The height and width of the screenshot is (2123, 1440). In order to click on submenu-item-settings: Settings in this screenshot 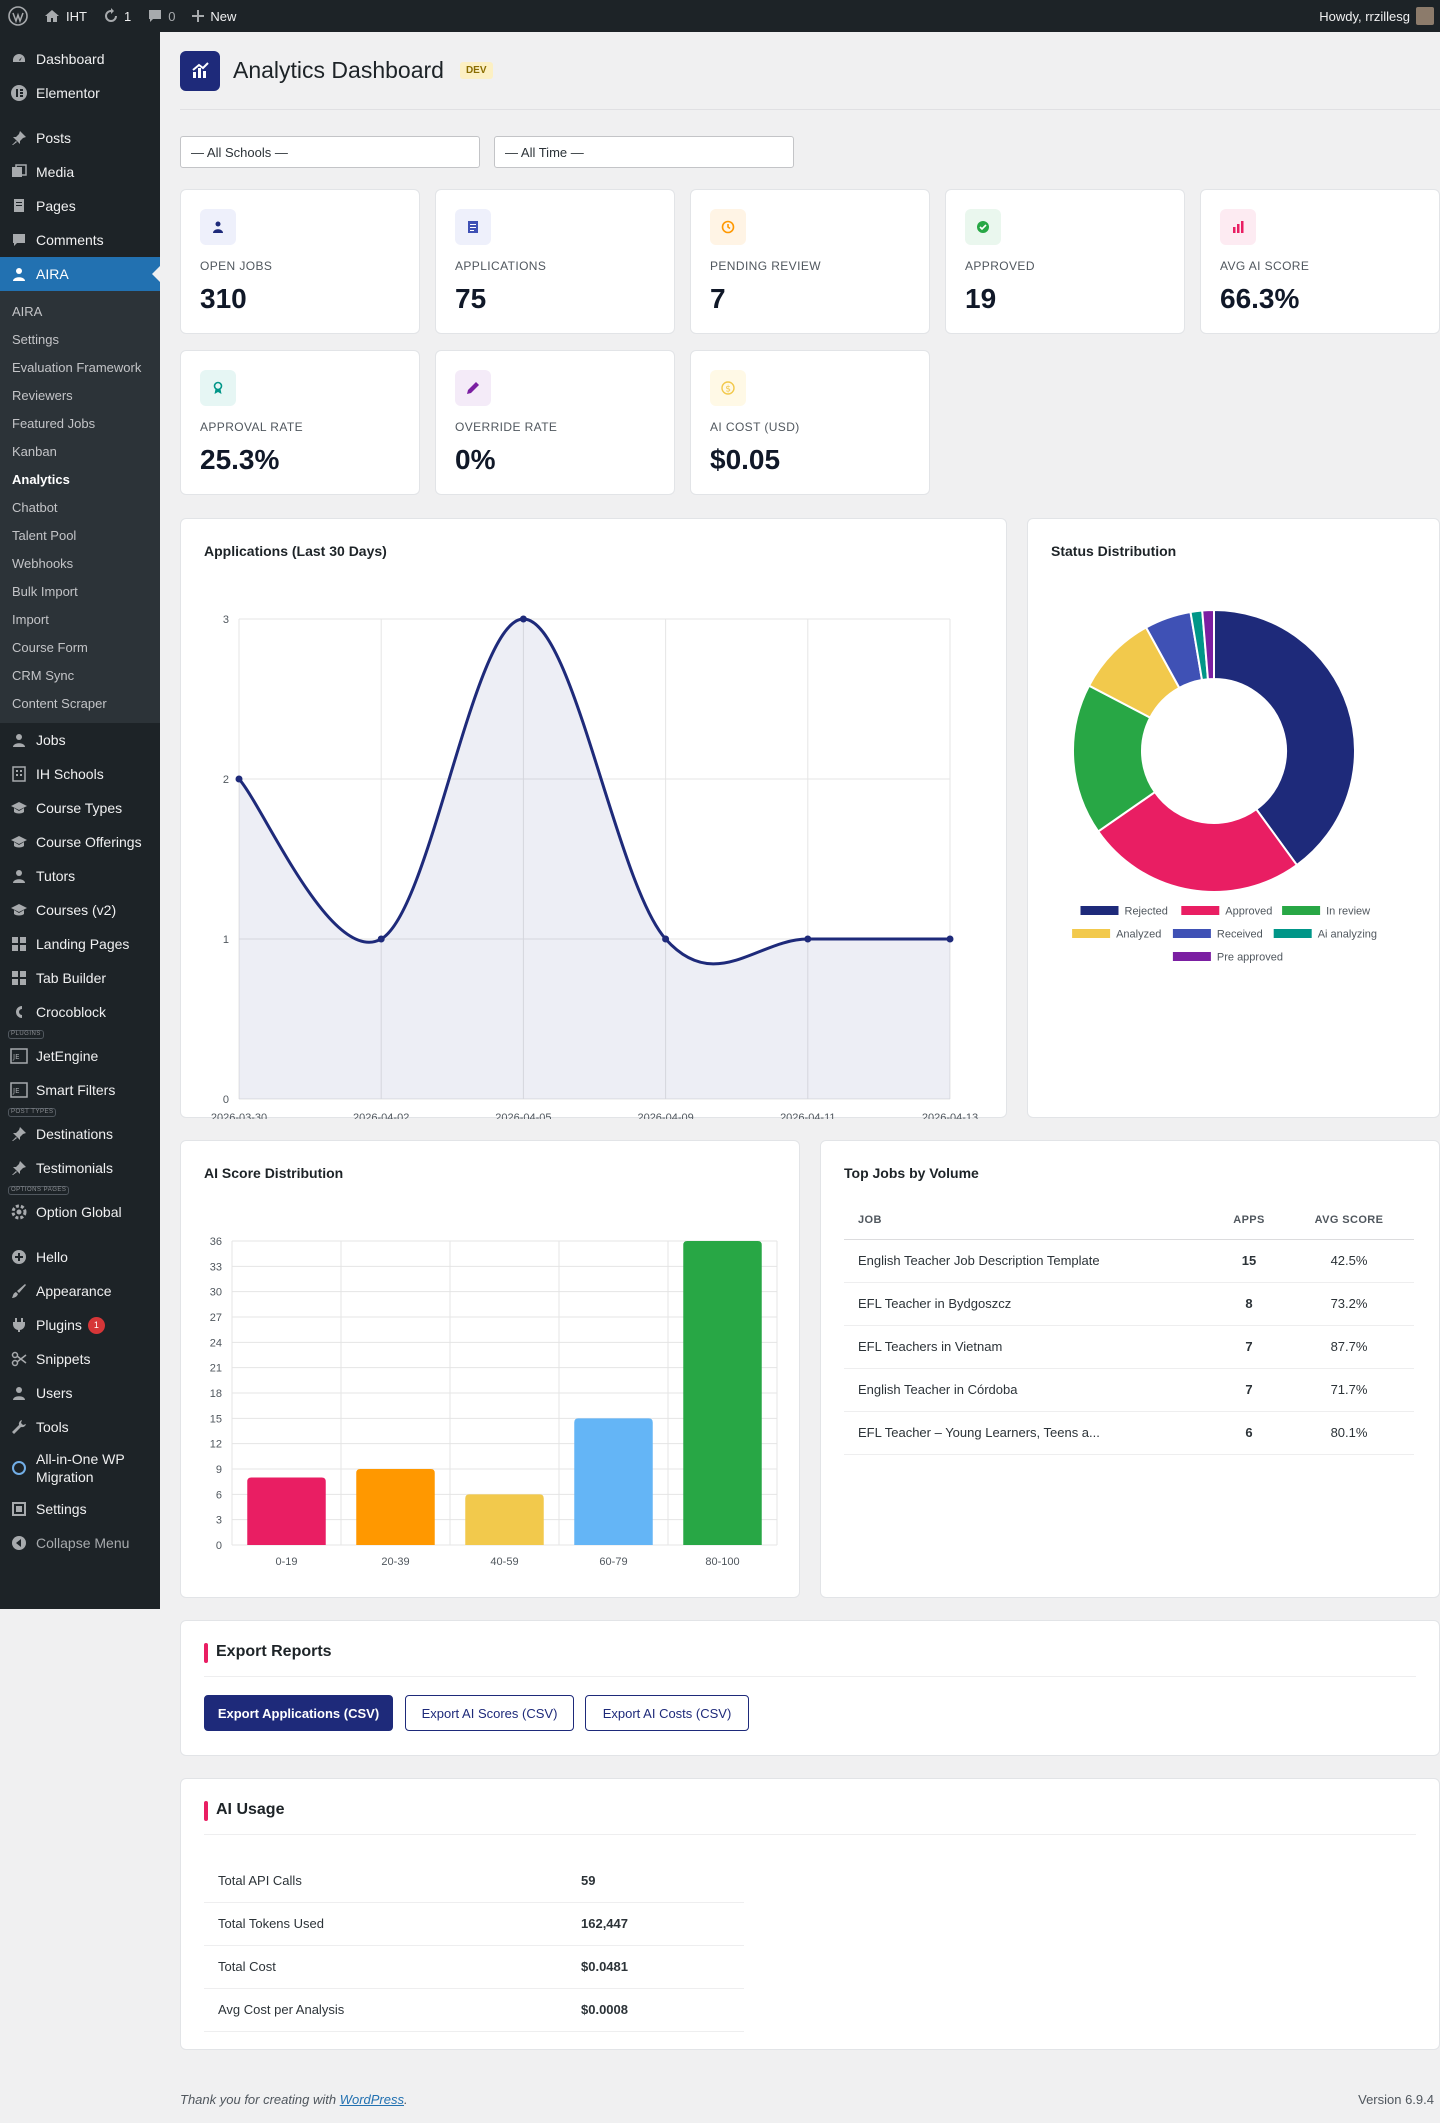, I will do `click(35, 339)`.